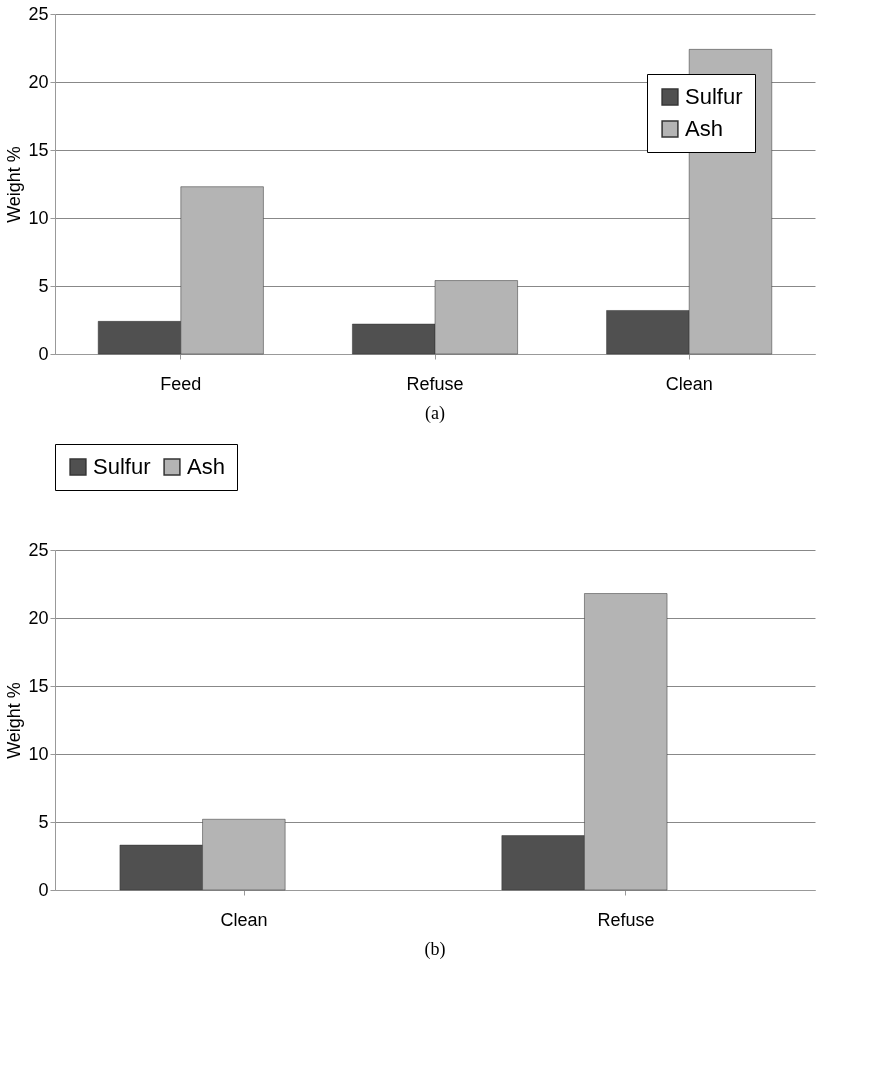 The height and width of the screenshot is (1089, 896). I want to click on text: (a), so click(435, 413).